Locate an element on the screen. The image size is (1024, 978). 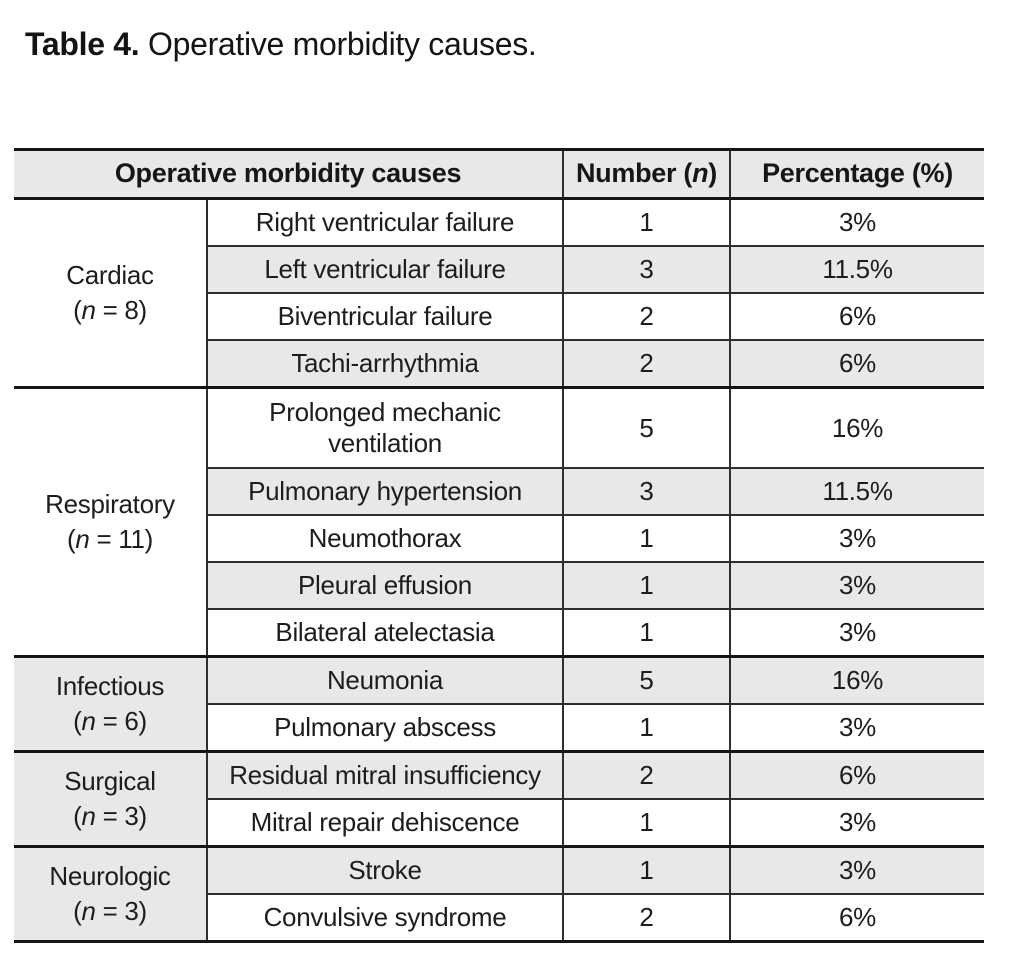
table-row: Infectious (n = 6) Neumonia 5 16% is located at coordinates (499, 704).